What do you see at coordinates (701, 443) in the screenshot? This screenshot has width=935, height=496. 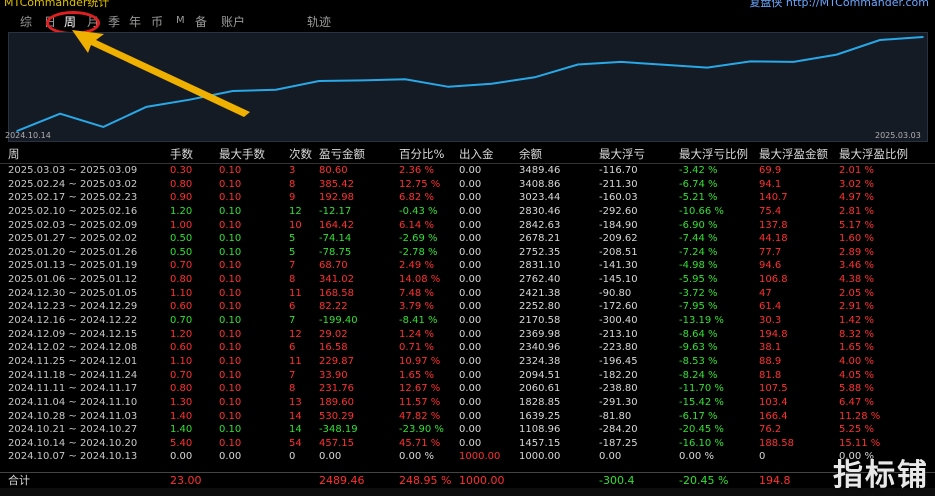 I see `cell-max-float-loss-pct: -16.10 %` at bounding box center [701, 443].